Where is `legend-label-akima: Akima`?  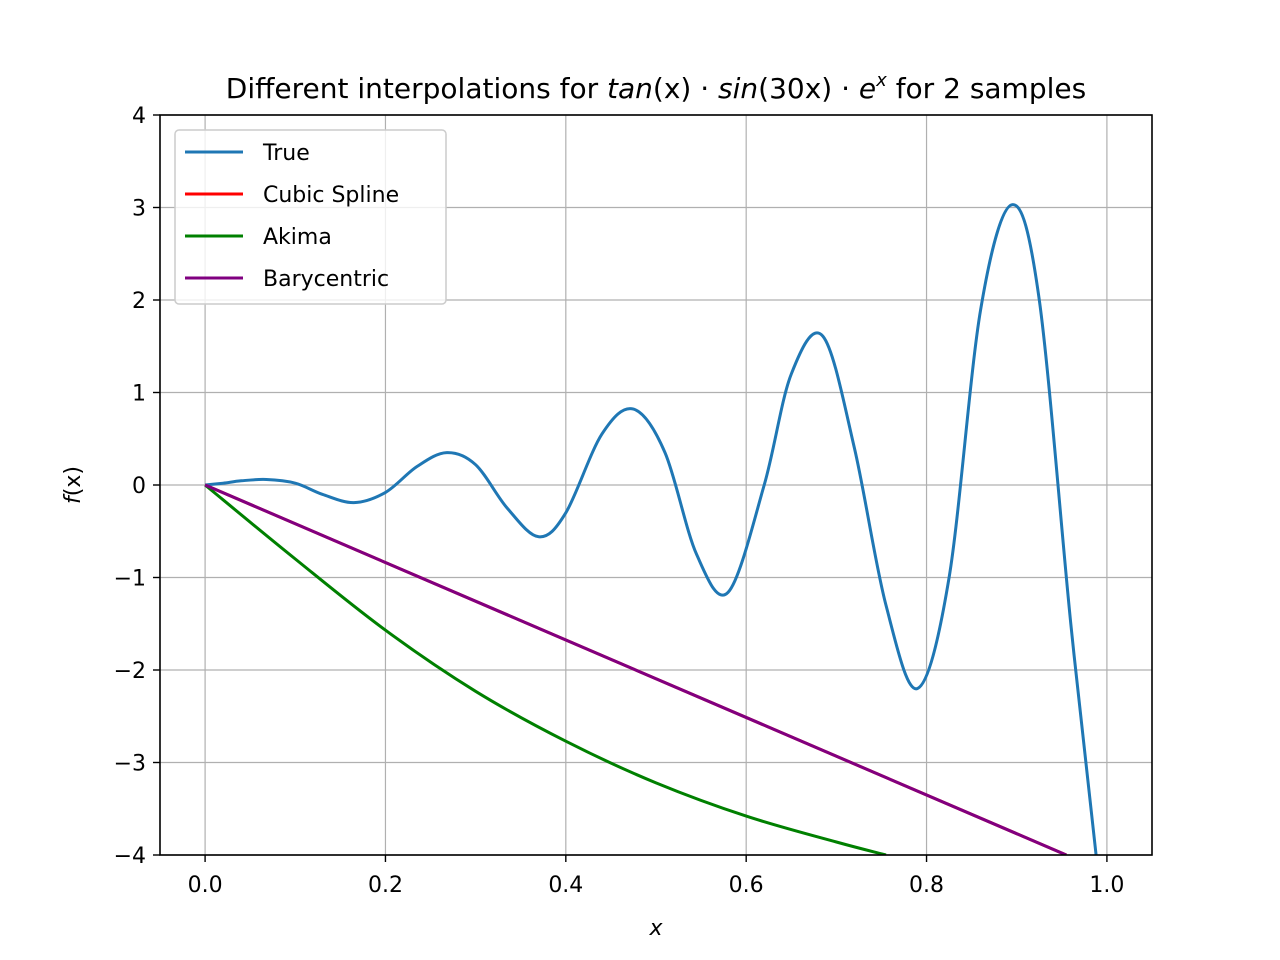
legend-label-akima: Akima is located at coordinates (297, 237).